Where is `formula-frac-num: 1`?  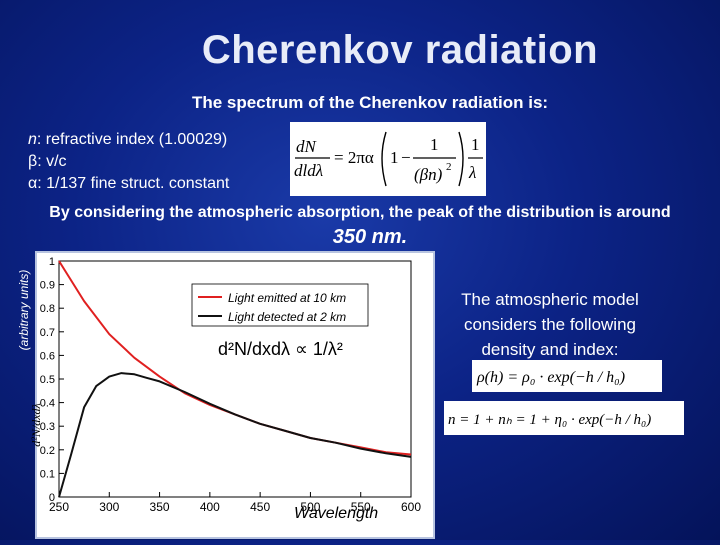
formula-frac-num: 1 is located at coordinates (434, 144).